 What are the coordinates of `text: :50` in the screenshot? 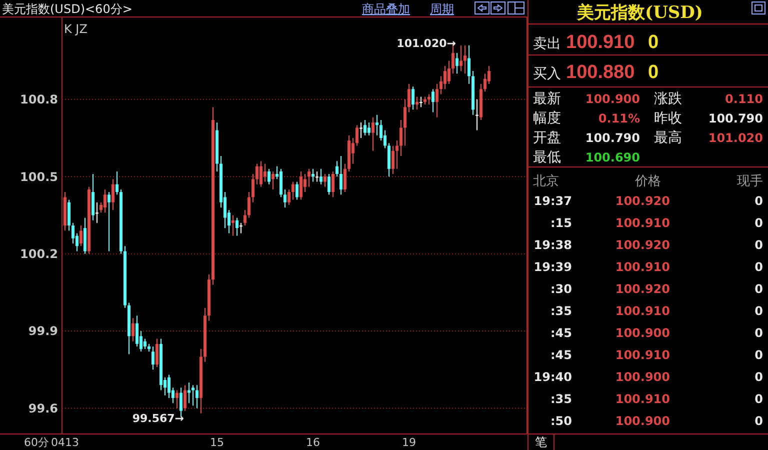 It's located at (561, 421).